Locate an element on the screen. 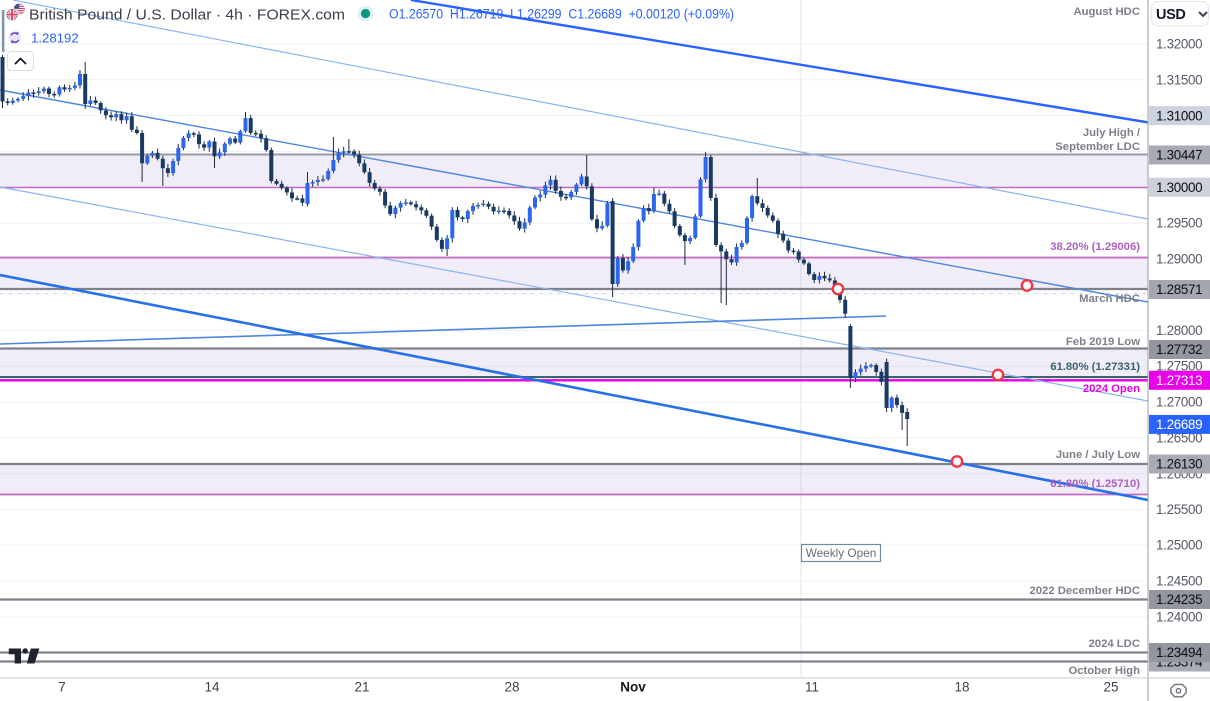 The image size is (1210, 701). svg-text: 1.30000 is located at coordinates (1179, 187).